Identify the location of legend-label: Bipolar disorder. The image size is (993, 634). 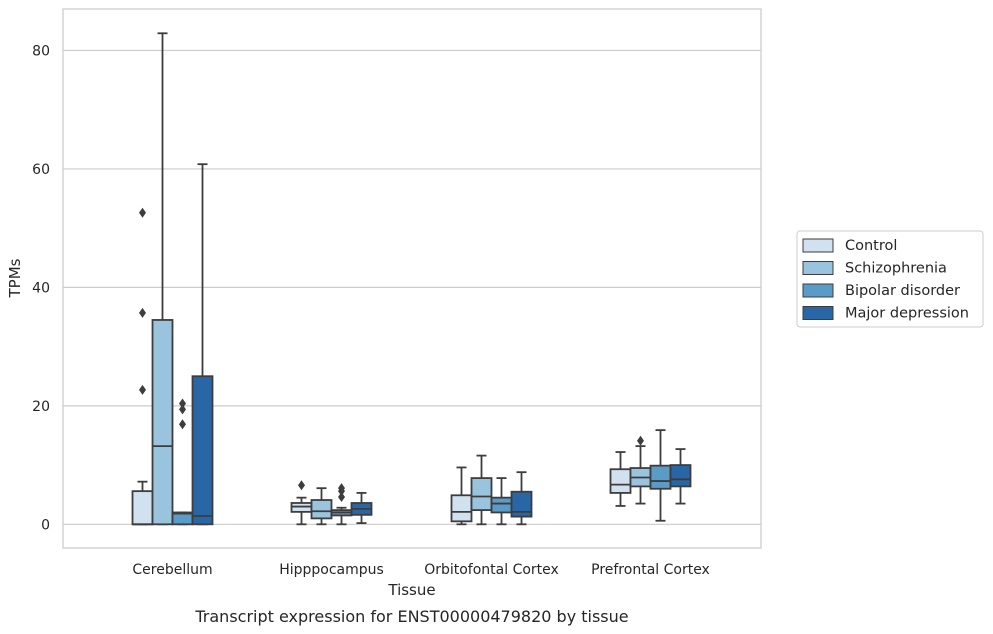
(902, 291).